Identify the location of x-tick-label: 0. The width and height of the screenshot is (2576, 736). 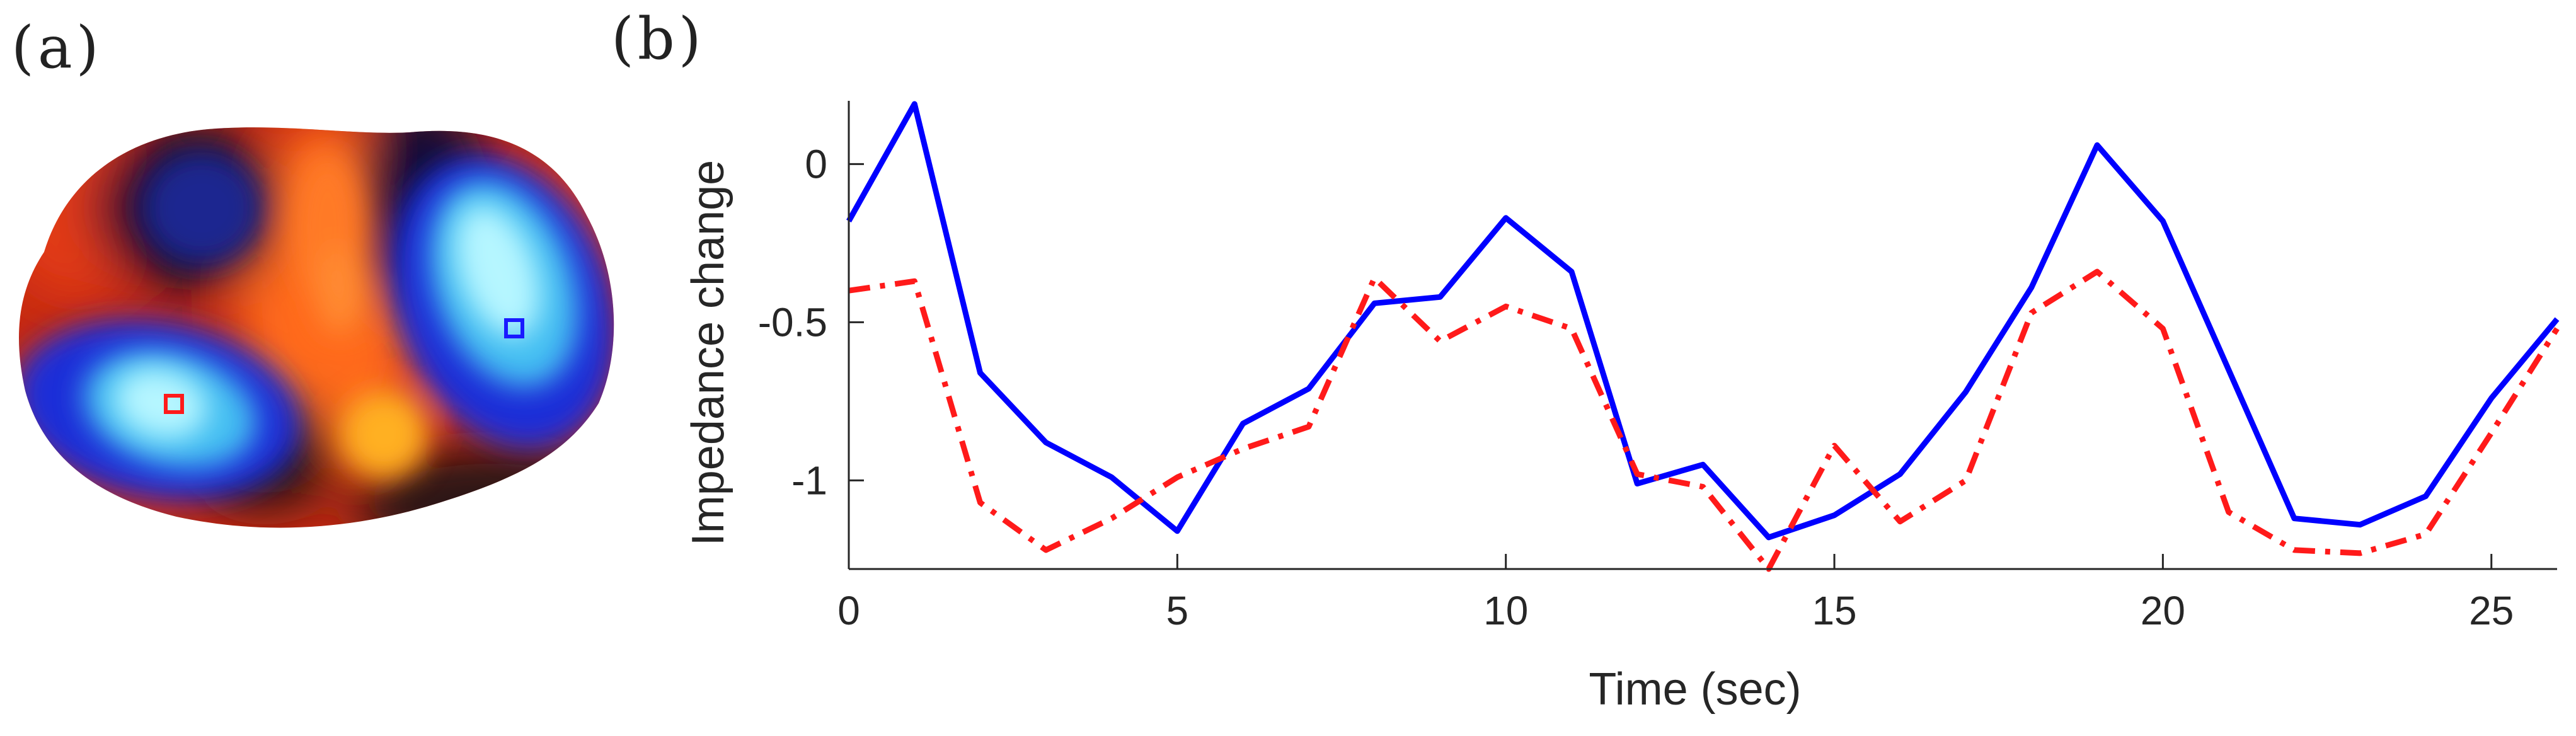
(848, 610).